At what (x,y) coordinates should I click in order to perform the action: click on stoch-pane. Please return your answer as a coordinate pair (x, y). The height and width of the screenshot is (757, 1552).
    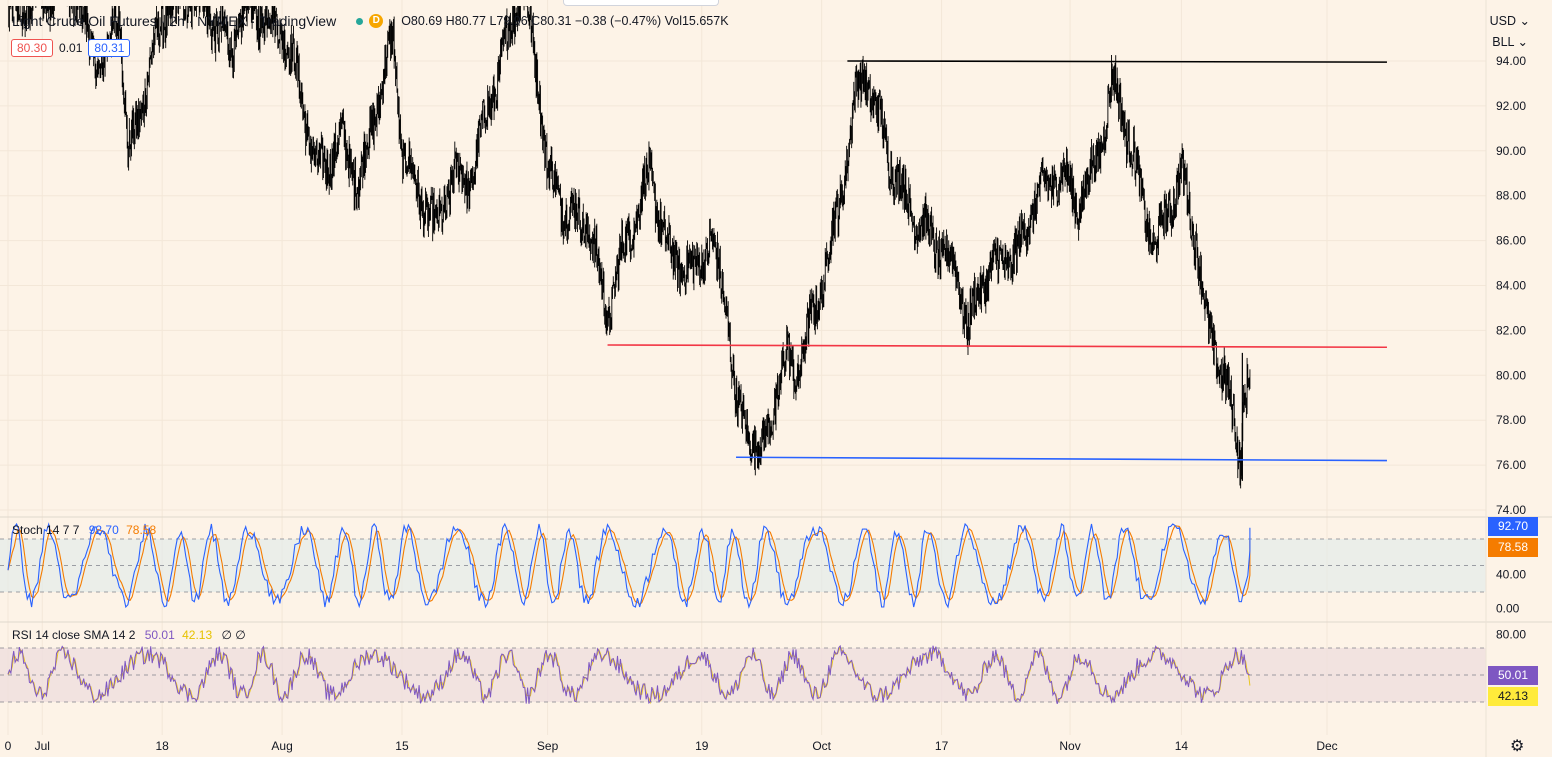
    Looking at the image, I should click on (629, 565).